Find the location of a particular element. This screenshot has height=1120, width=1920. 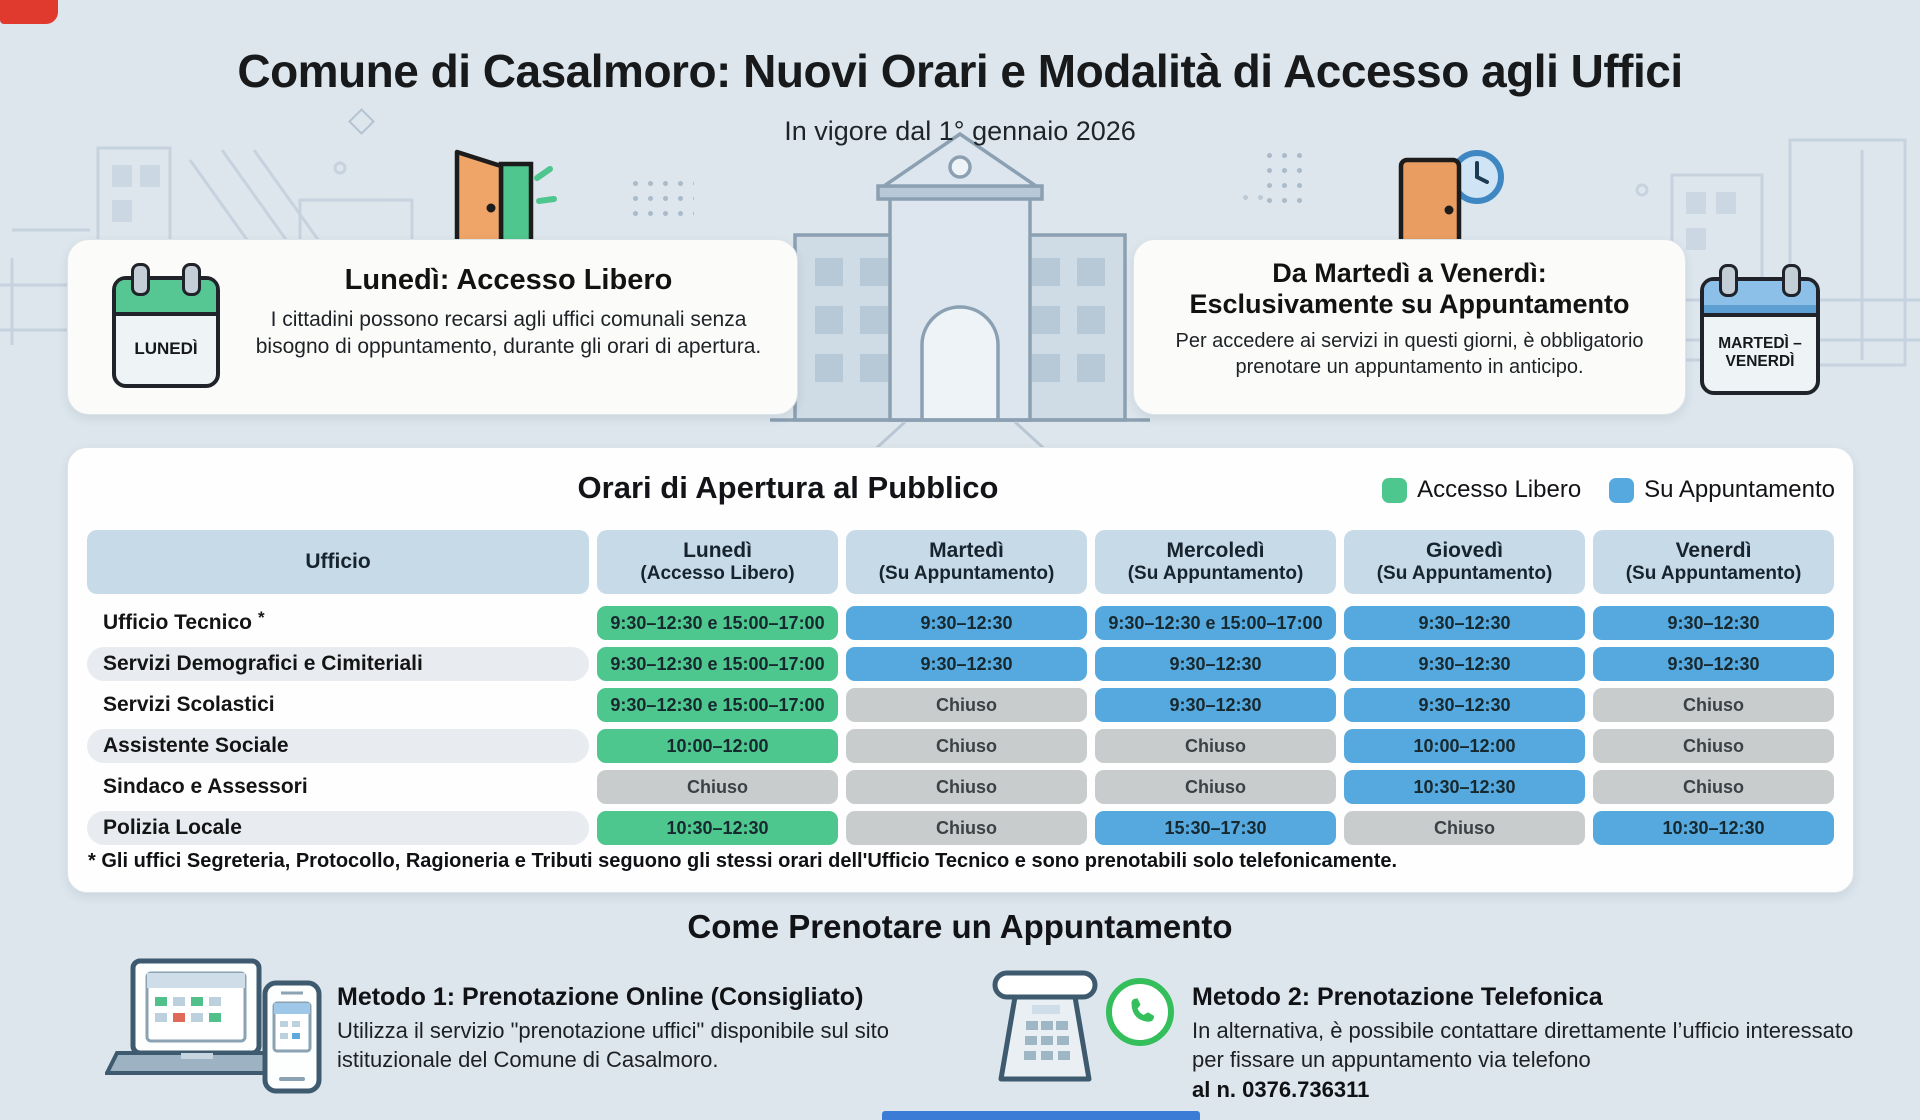

calendar-tue-fri-label: MARTEDÌ – VENERDÌ is located at coordinates (1760, 353).